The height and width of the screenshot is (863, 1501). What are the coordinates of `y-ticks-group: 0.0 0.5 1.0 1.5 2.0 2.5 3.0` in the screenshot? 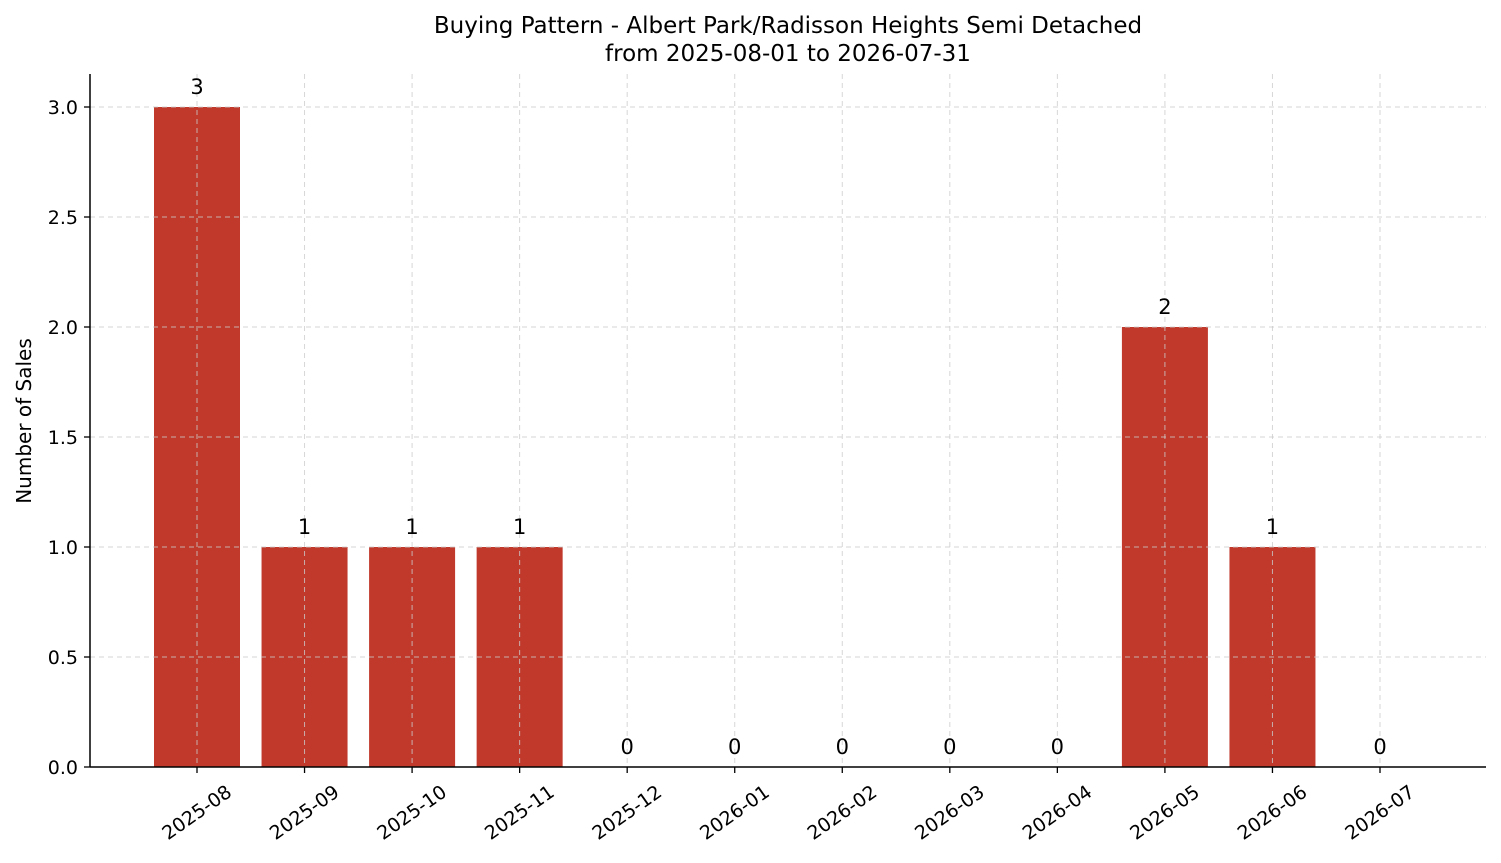 It's located at (69, 438).